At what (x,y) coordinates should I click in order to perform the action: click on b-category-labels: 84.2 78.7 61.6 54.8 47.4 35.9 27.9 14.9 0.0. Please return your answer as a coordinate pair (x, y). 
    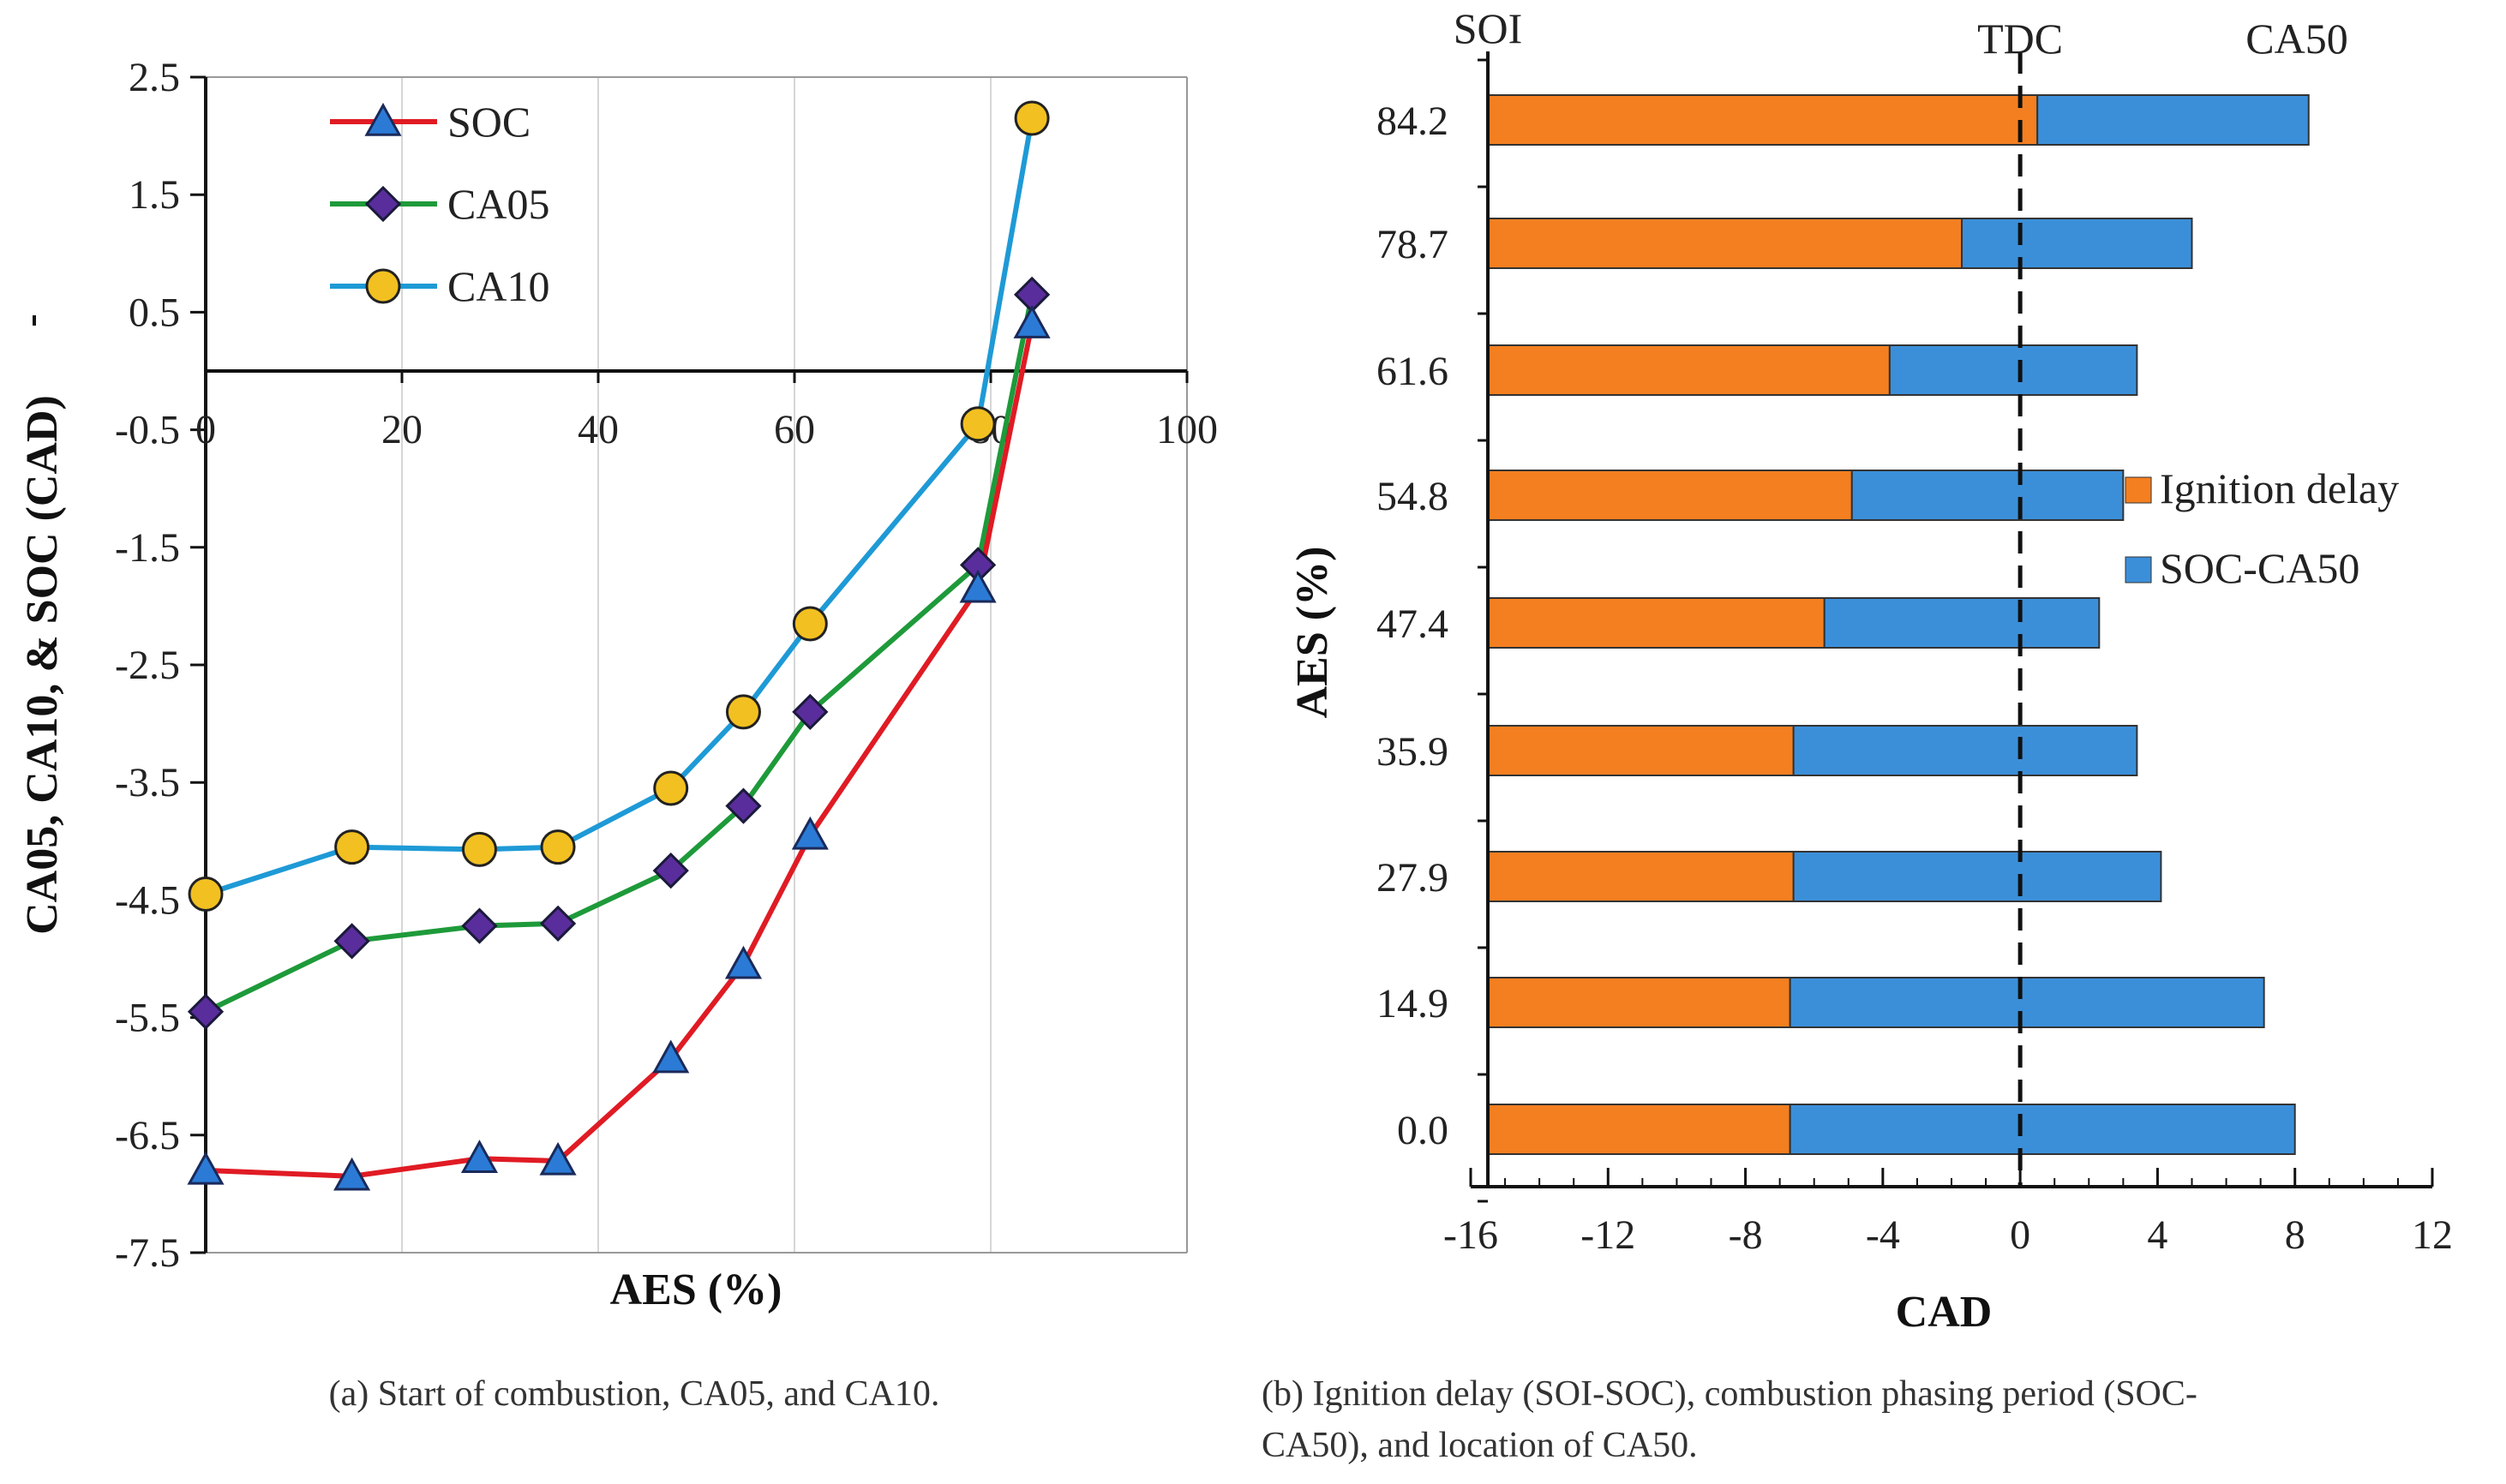
    Looking at the image, I should click on (1412, 626).